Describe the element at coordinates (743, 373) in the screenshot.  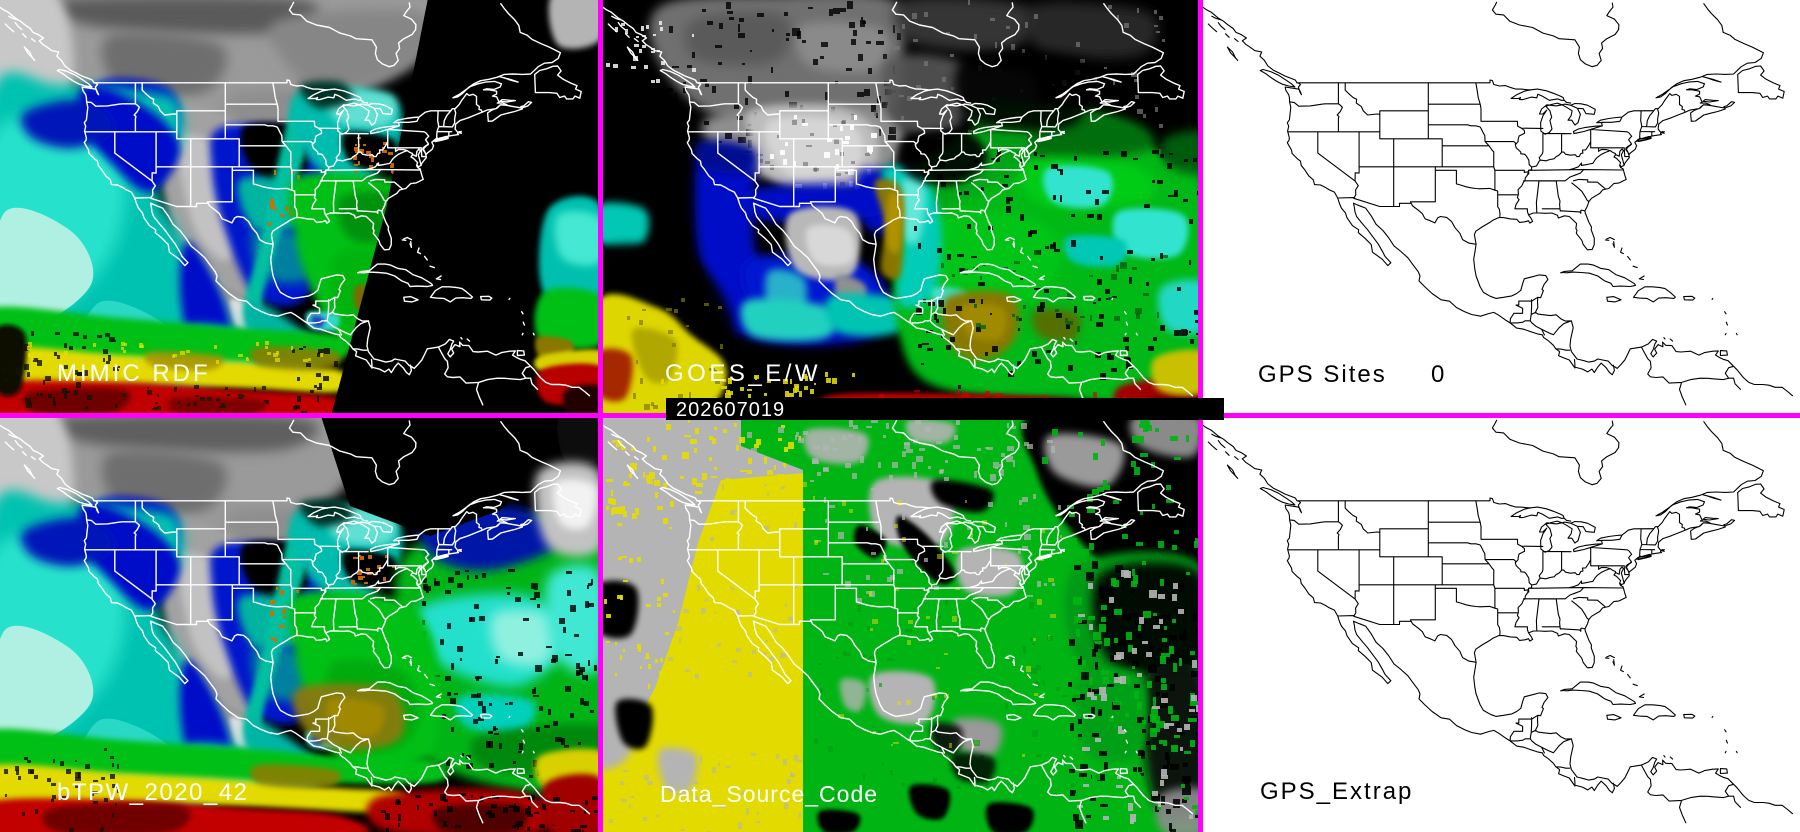
I see `svg-text: GOES_E/W` at that location.